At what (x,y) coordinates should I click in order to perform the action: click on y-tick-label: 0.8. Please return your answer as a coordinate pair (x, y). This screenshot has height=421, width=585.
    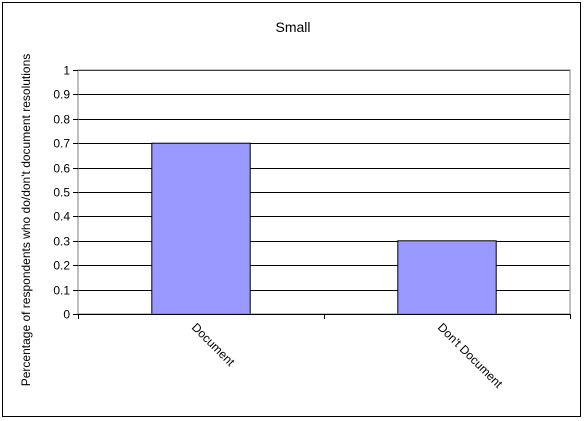
    Looking at the image, I should click on (61, 120).